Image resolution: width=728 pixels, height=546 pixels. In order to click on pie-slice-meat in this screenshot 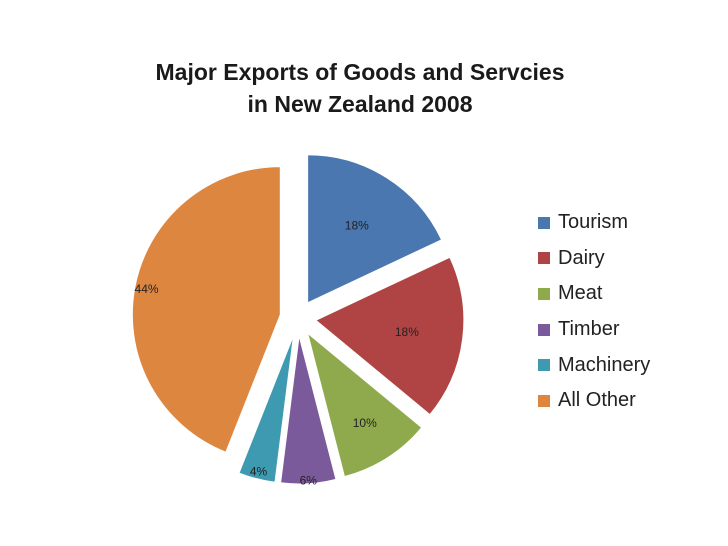, I will do `click(364, 404)`.